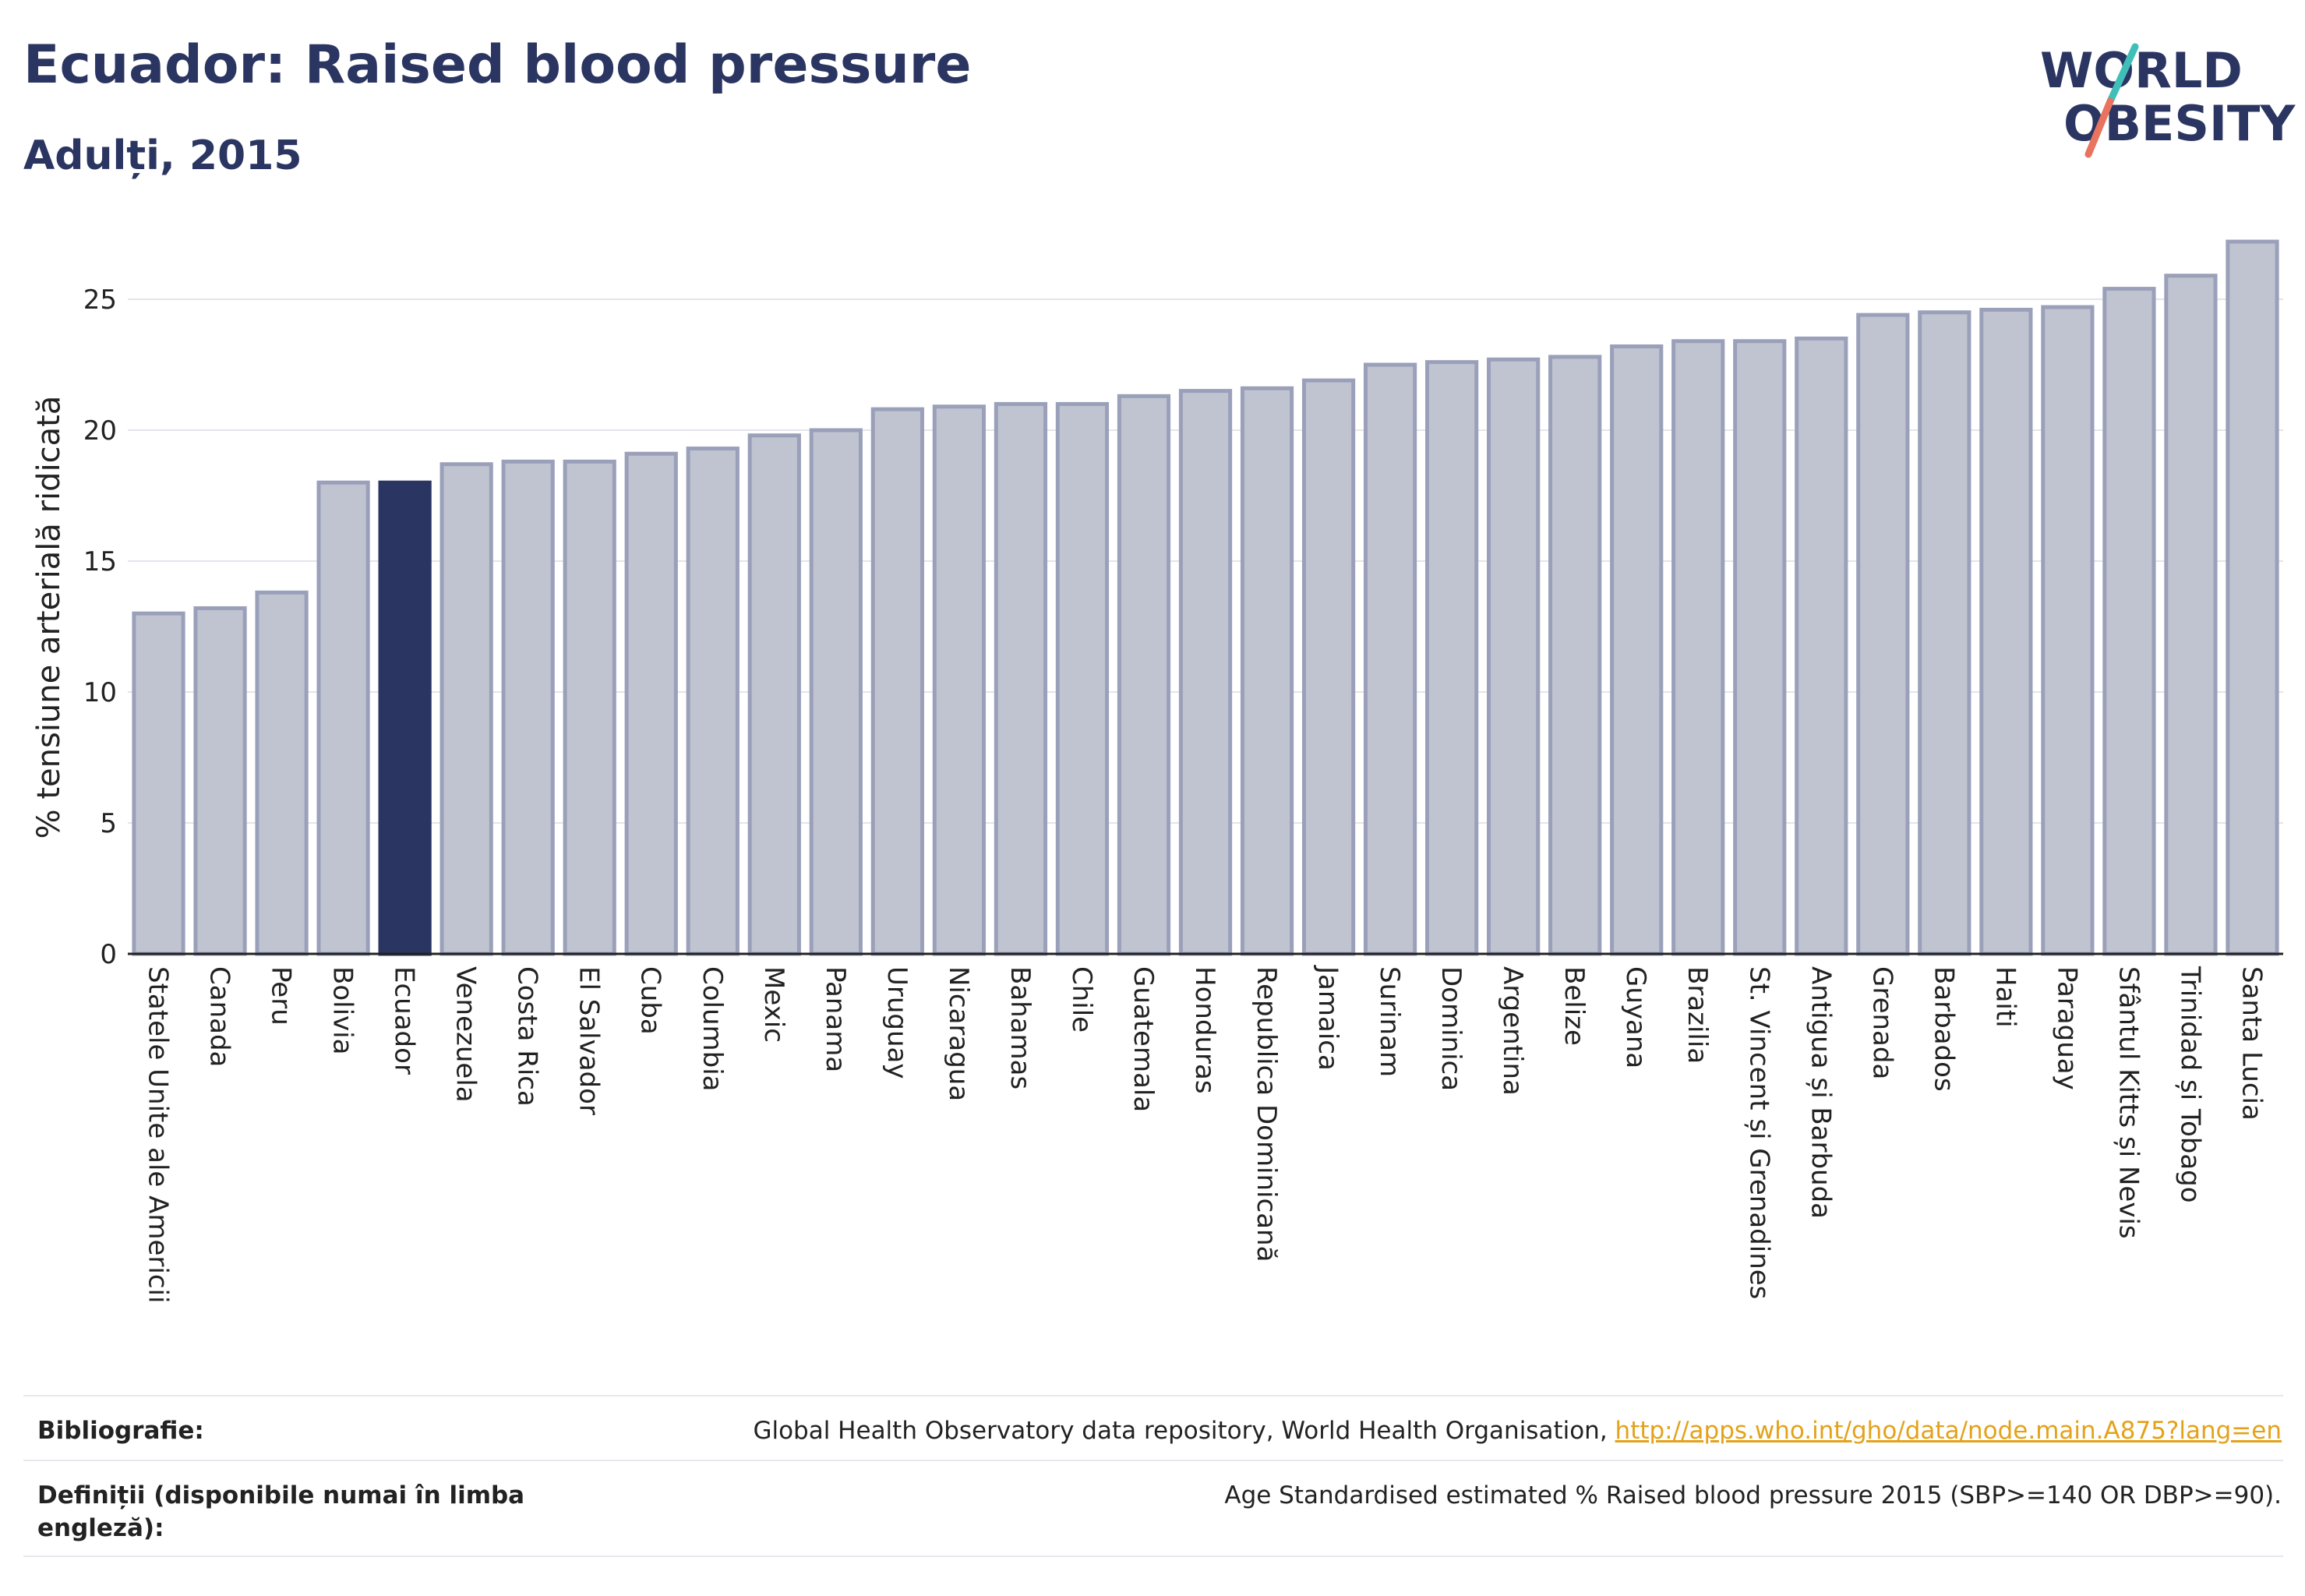  What do you see at coordinates (342, 1010) in the screenshot?
I see `x-category-label: Bolivia` at bounding box center [342, 1010].